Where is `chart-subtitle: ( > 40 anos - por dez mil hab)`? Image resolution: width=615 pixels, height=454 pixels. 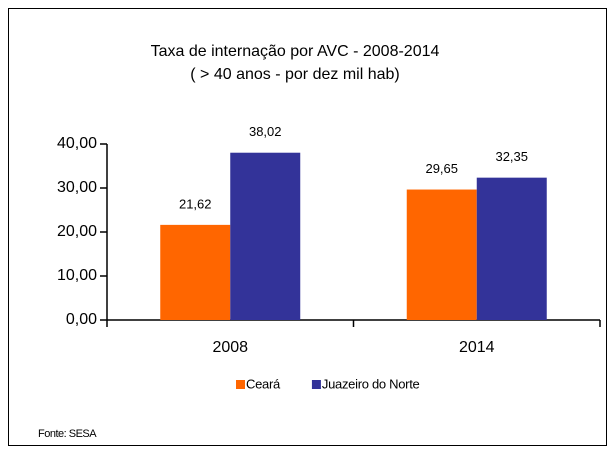 chart-subtitle: ( > 40 anos - por dez mil hab) is located at coordinates (294, 74).